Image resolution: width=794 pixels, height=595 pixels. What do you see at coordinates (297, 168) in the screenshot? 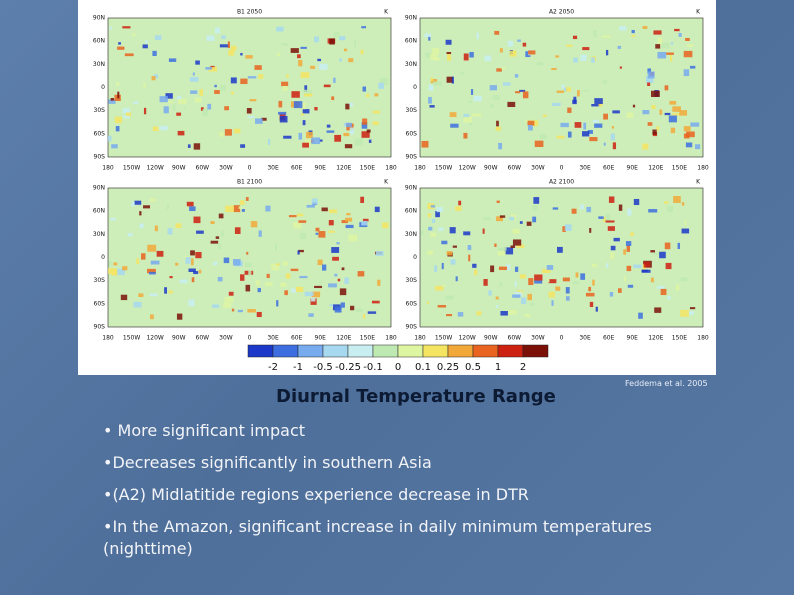
I see `lon-label: 60E` at bounding box center [297, 168].